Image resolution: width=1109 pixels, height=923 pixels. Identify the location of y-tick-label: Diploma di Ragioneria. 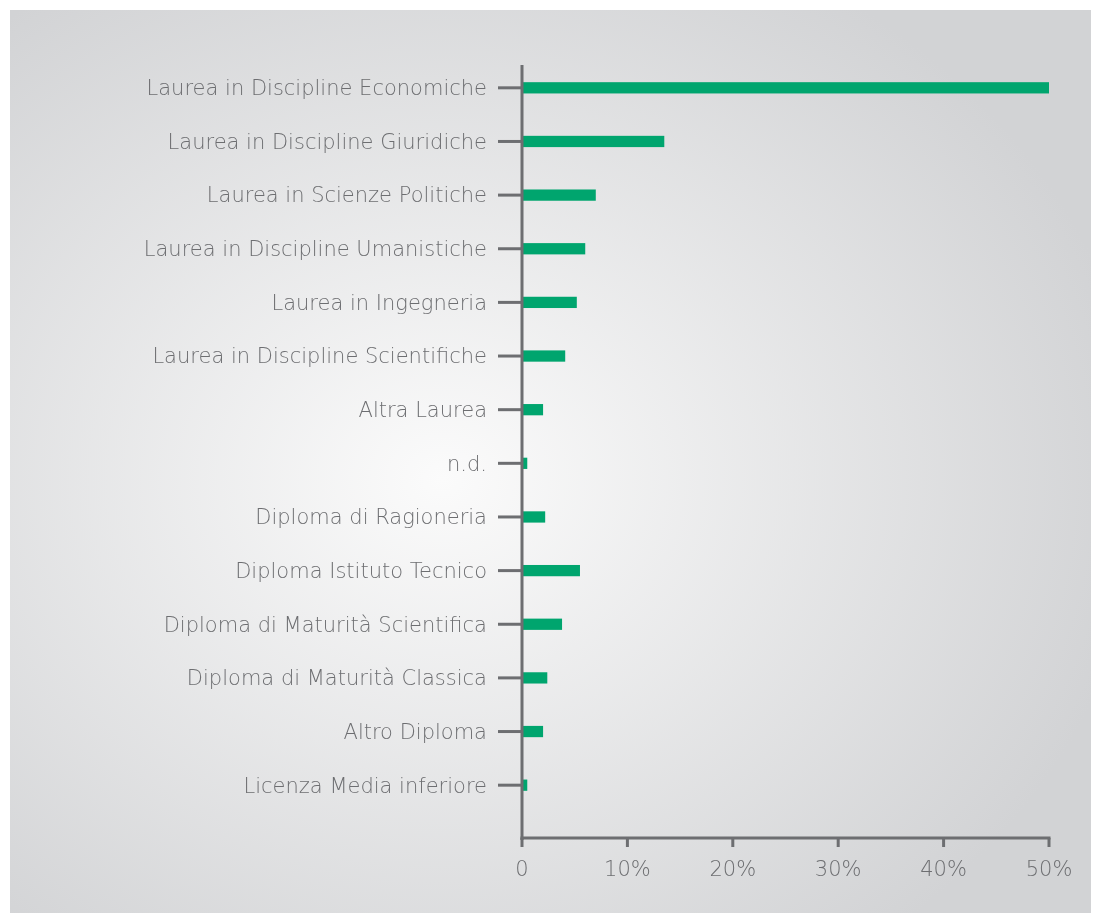
(371, 517).